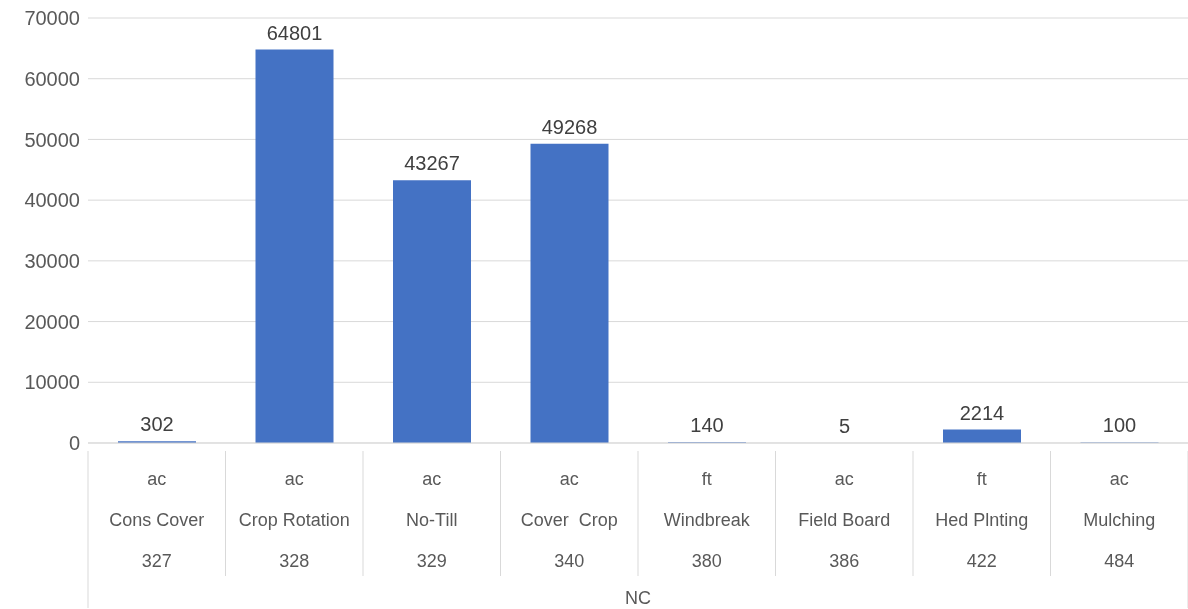 The width and height of the screenshot is (1188, 609). What do you see at coordinates (638, 598) in the screenshot?
I see `x-axis-title: NC` at bounding box center [638, 598].